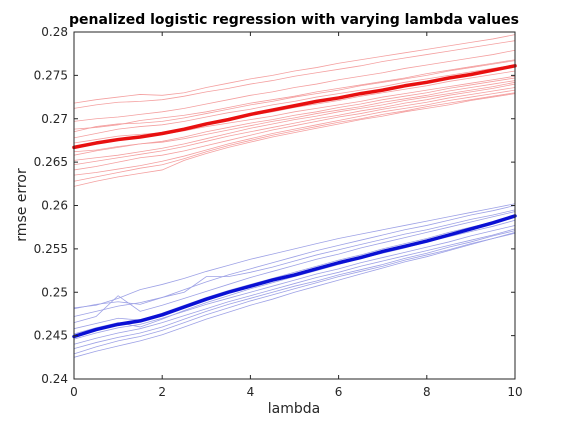 This screenshot has width=568, height=425. Describe the element at coordinates (251, 392) in the screenshot. I see `x-tick-label-3: 4` at that location.